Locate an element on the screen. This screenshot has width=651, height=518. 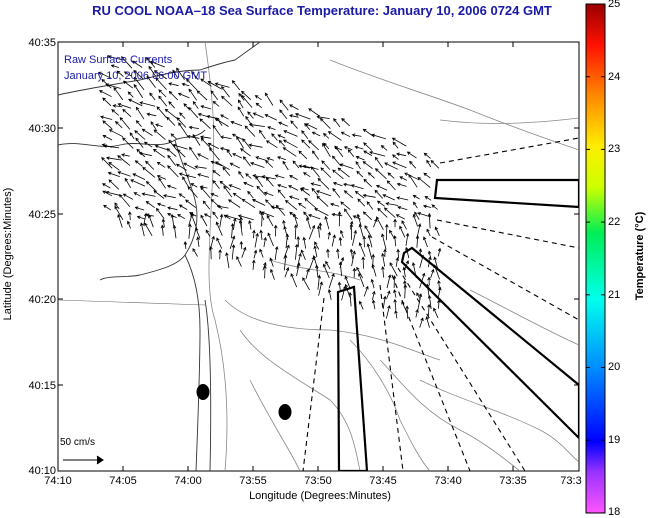
lane-southeast is located at coordinates (489, 343).